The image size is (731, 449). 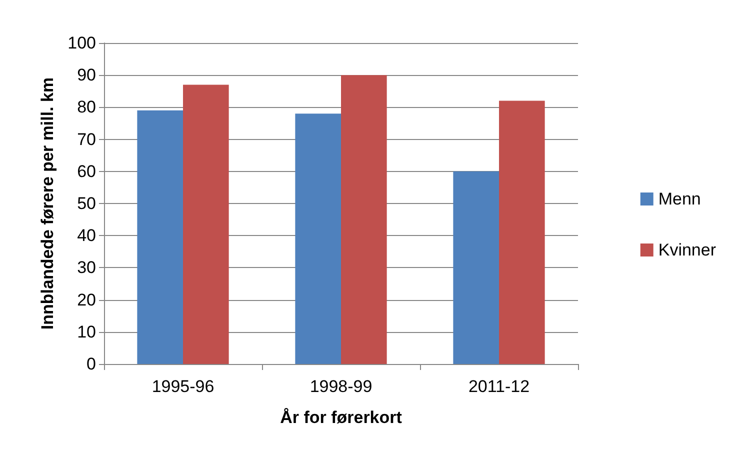 What do you see at coordinates (183, 386) in the screenshot?
I see `x-tick-label: 1995-96` at bounding box center [183, 386].